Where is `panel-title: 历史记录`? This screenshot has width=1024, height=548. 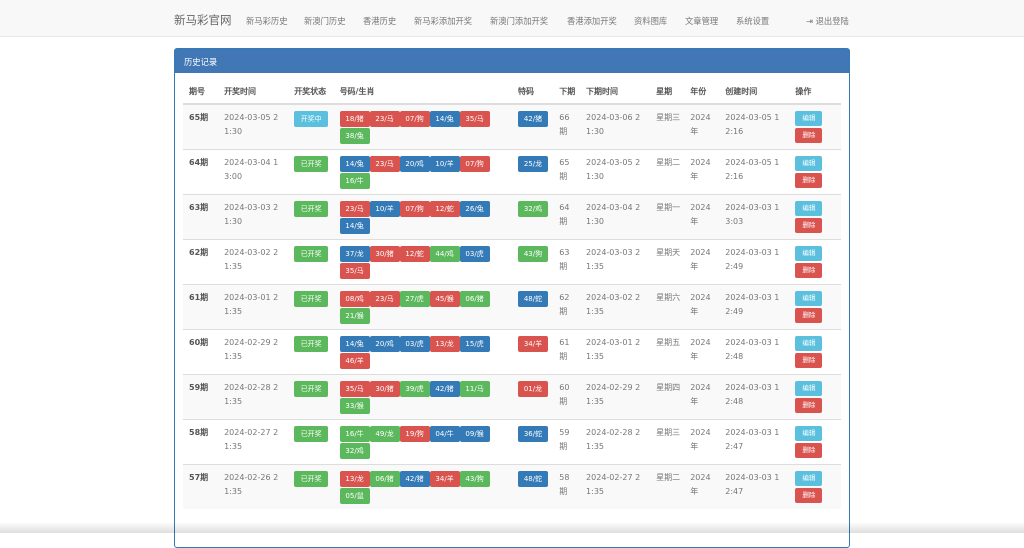
panel-title: 历史记录 is located at coordinates (512, 61).